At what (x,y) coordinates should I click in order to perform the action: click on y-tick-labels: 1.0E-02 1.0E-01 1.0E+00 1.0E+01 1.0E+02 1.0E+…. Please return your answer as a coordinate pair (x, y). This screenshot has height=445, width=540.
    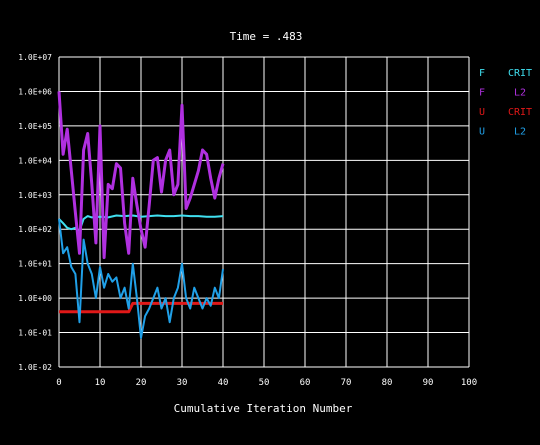
    Looking at the image, I should click on (35, 212).